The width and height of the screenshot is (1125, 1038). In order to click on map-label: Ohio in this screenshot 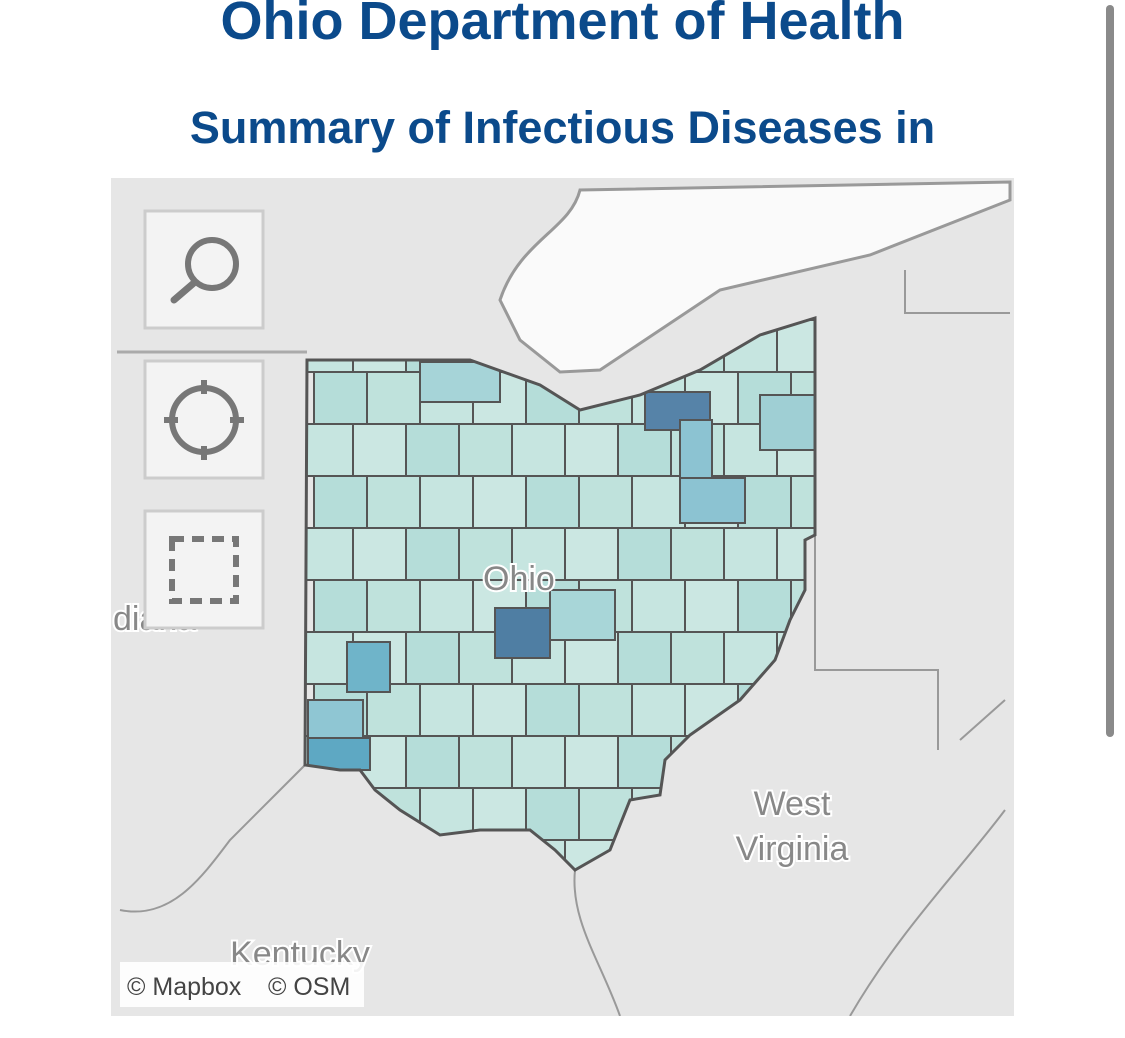, I will do `click(519, 579)`.